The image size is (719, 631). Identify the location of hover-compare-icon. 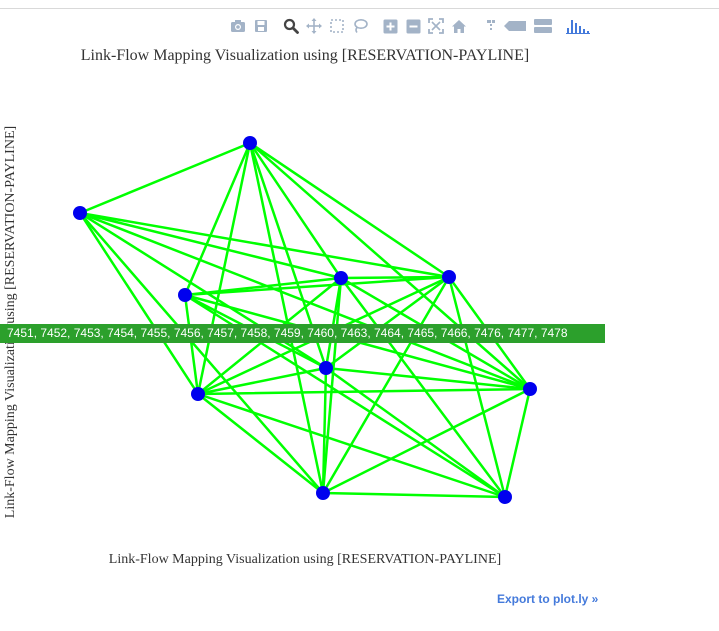
(543, 26).